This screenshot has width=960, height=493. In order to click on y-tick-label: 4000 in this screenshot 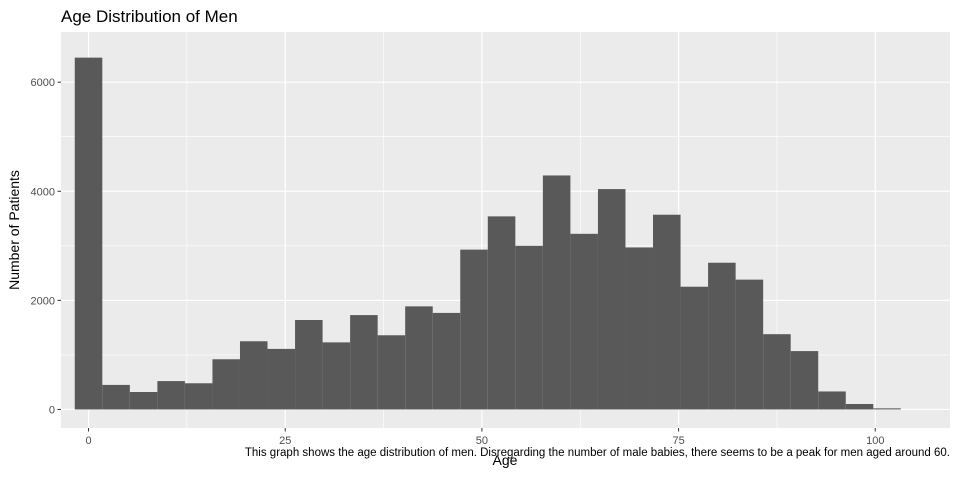, I will do `click(43, 192)`.